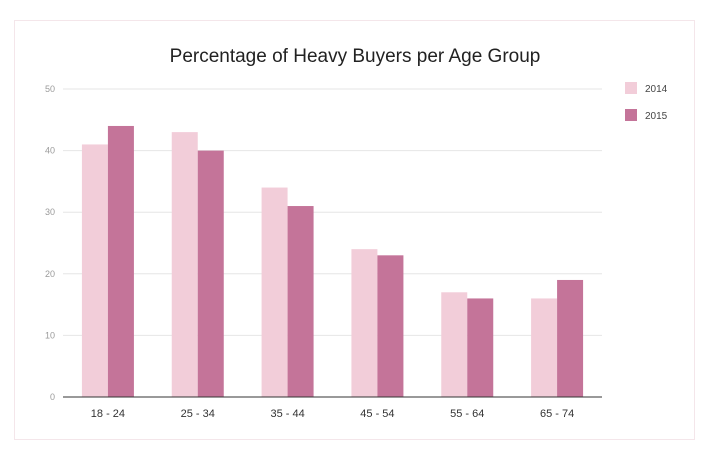  I want to click on x-tick-label: 55 - 64, so click(467, 414).